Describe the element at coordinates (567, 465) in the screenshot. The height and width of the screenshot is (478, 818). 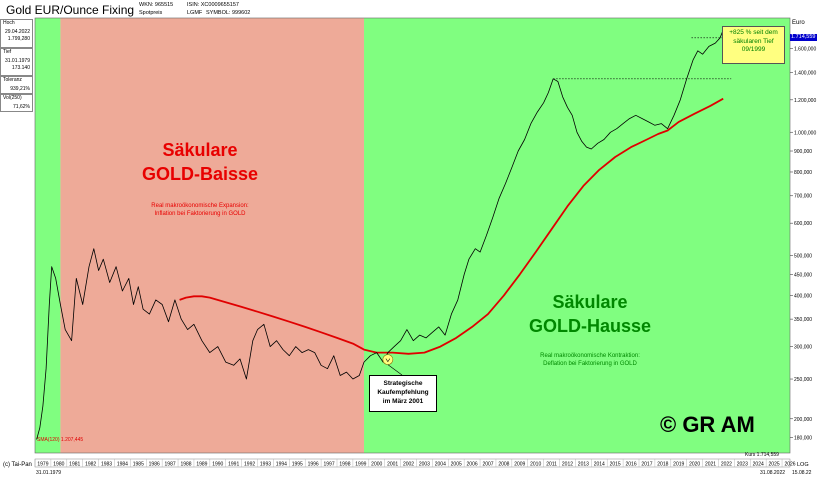
I see `x-tick-label: 2012` at that location.